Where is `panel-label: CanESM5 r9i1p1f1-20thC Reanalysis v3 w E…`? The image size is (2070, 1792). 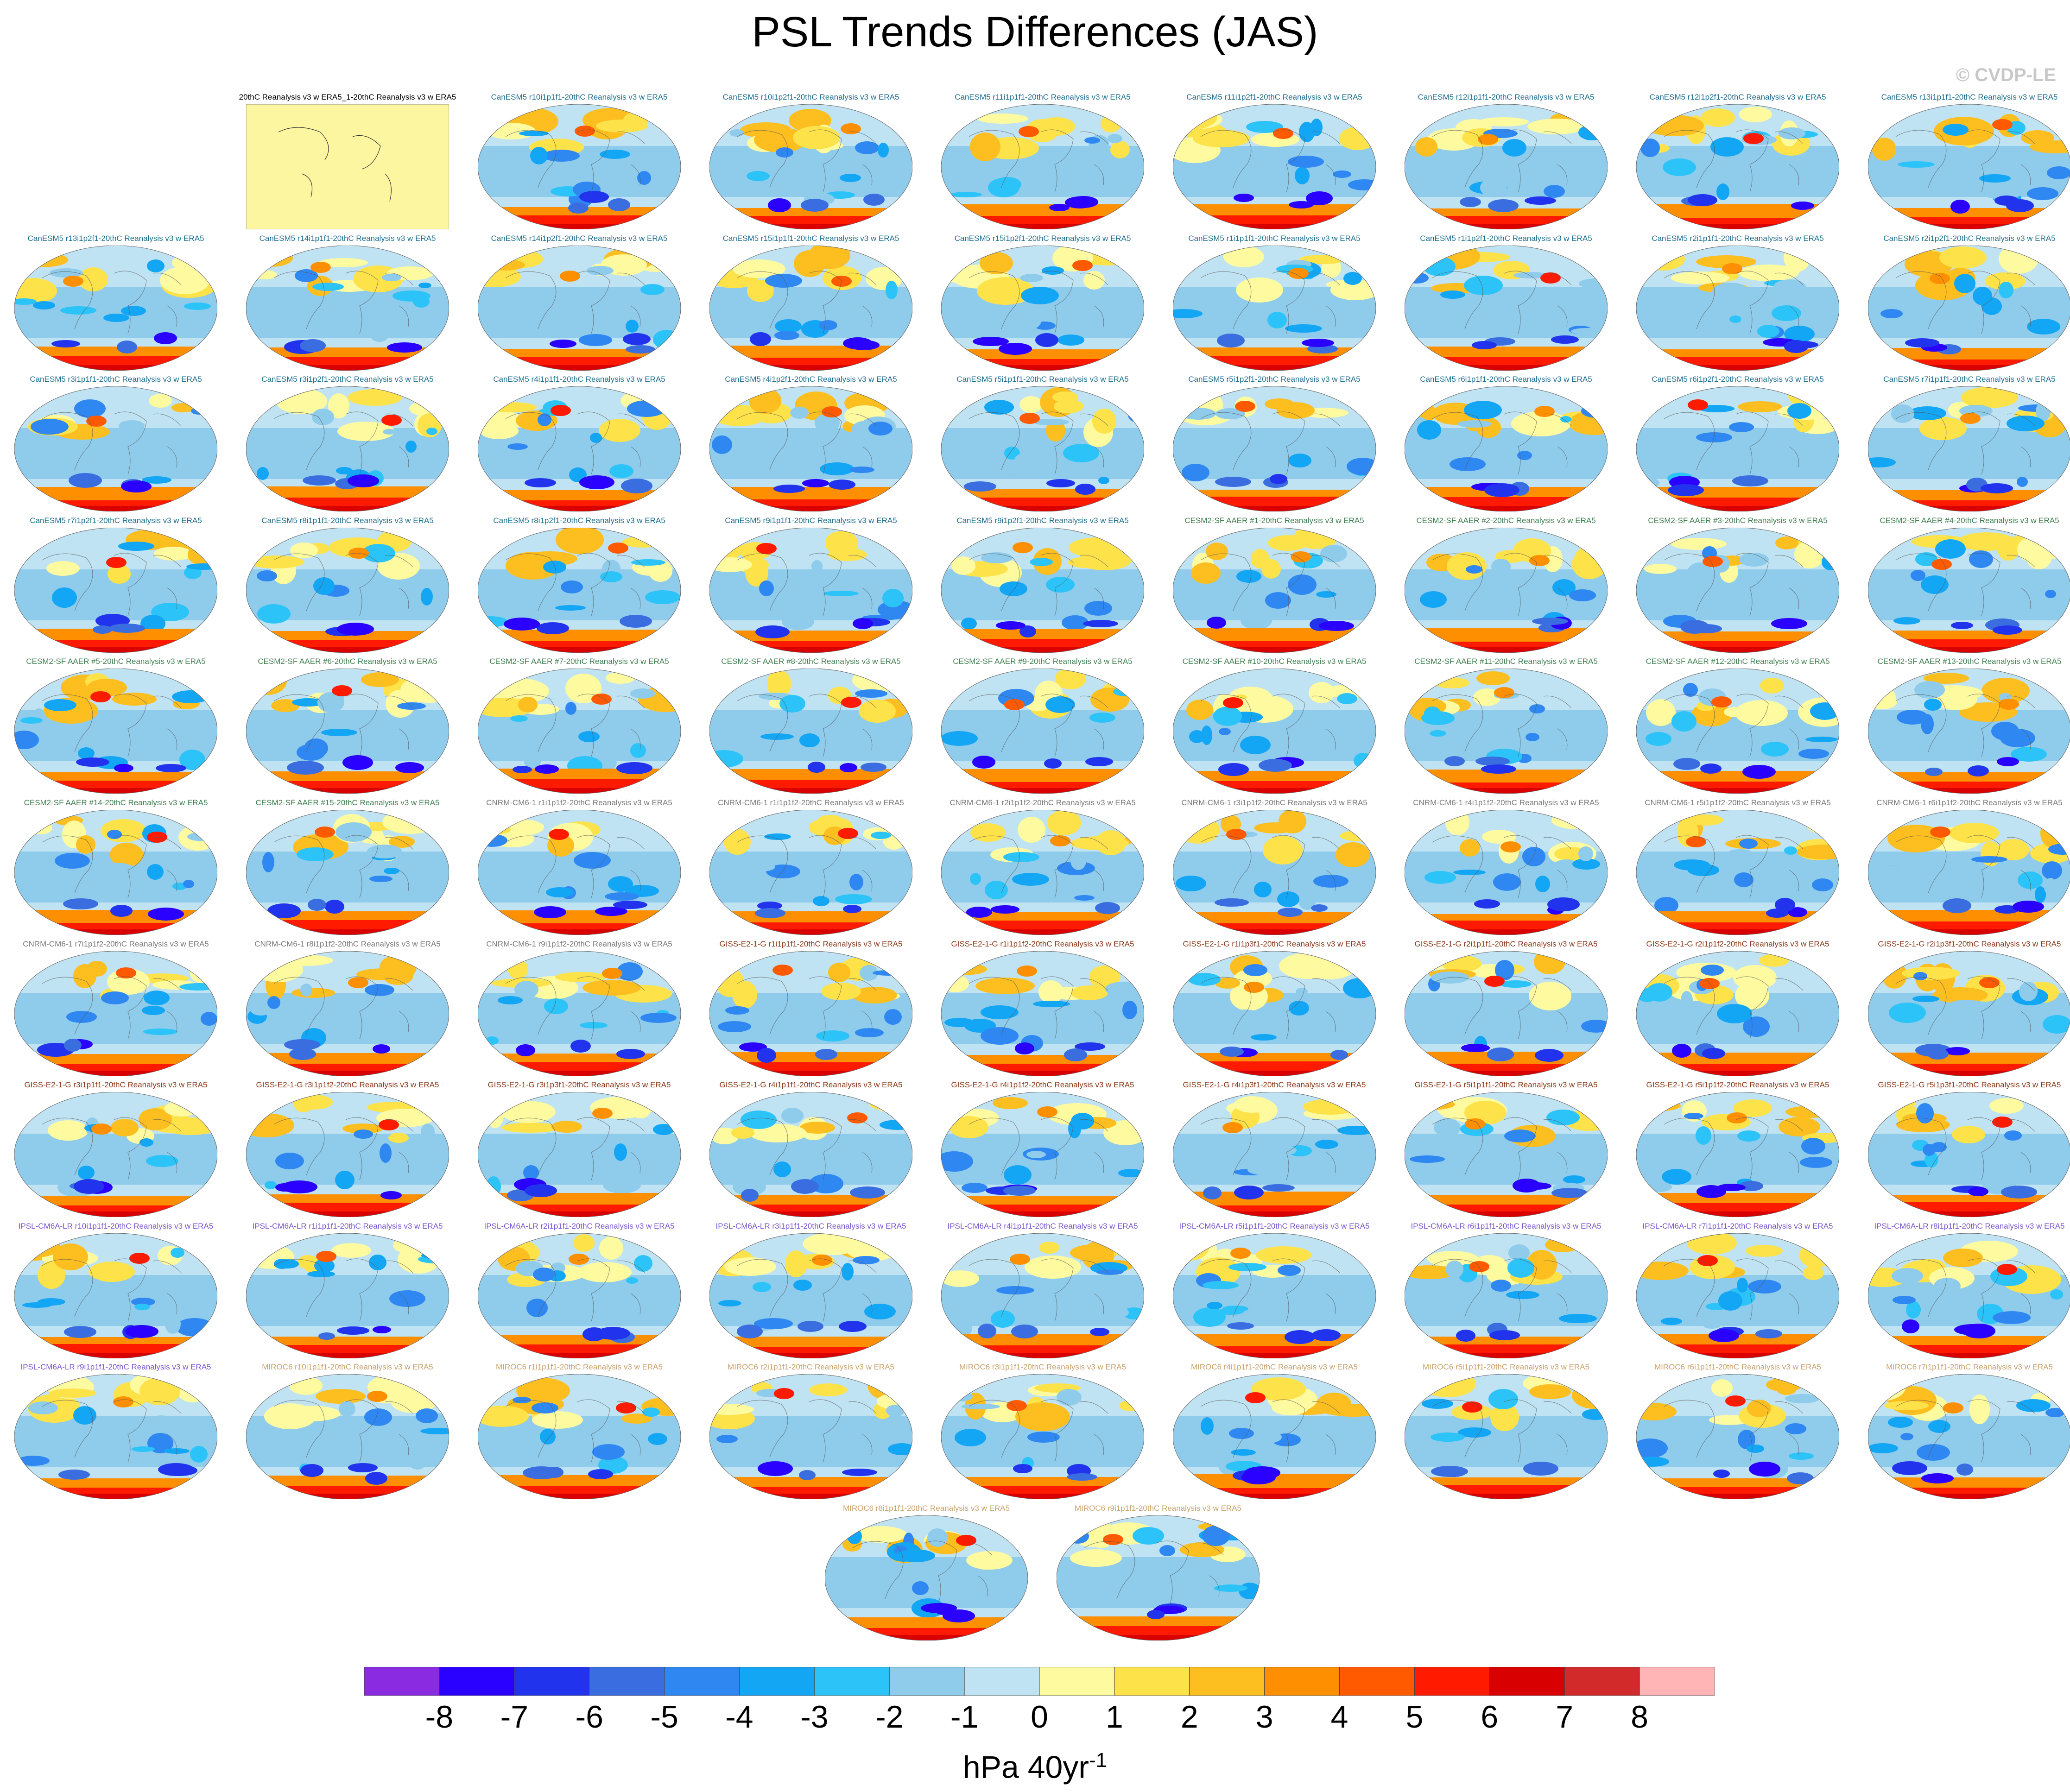 panel-label: CanESM5 r9i1p1f1-20thC Reanalysis v3 w E… is located at coordinates (811, 520).